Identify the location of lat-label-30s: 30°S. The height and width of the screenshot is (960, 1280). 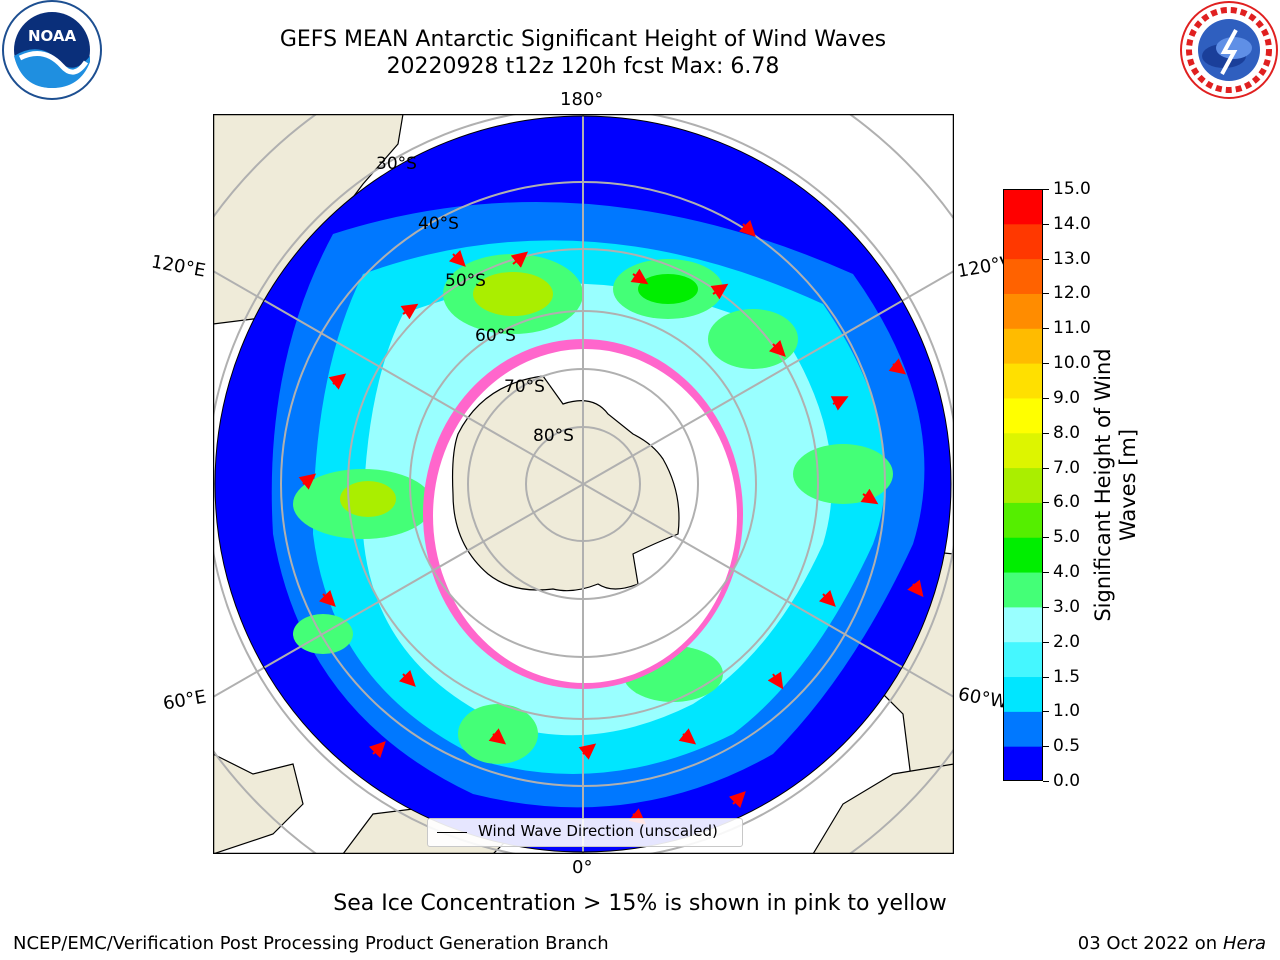
(396, 164).